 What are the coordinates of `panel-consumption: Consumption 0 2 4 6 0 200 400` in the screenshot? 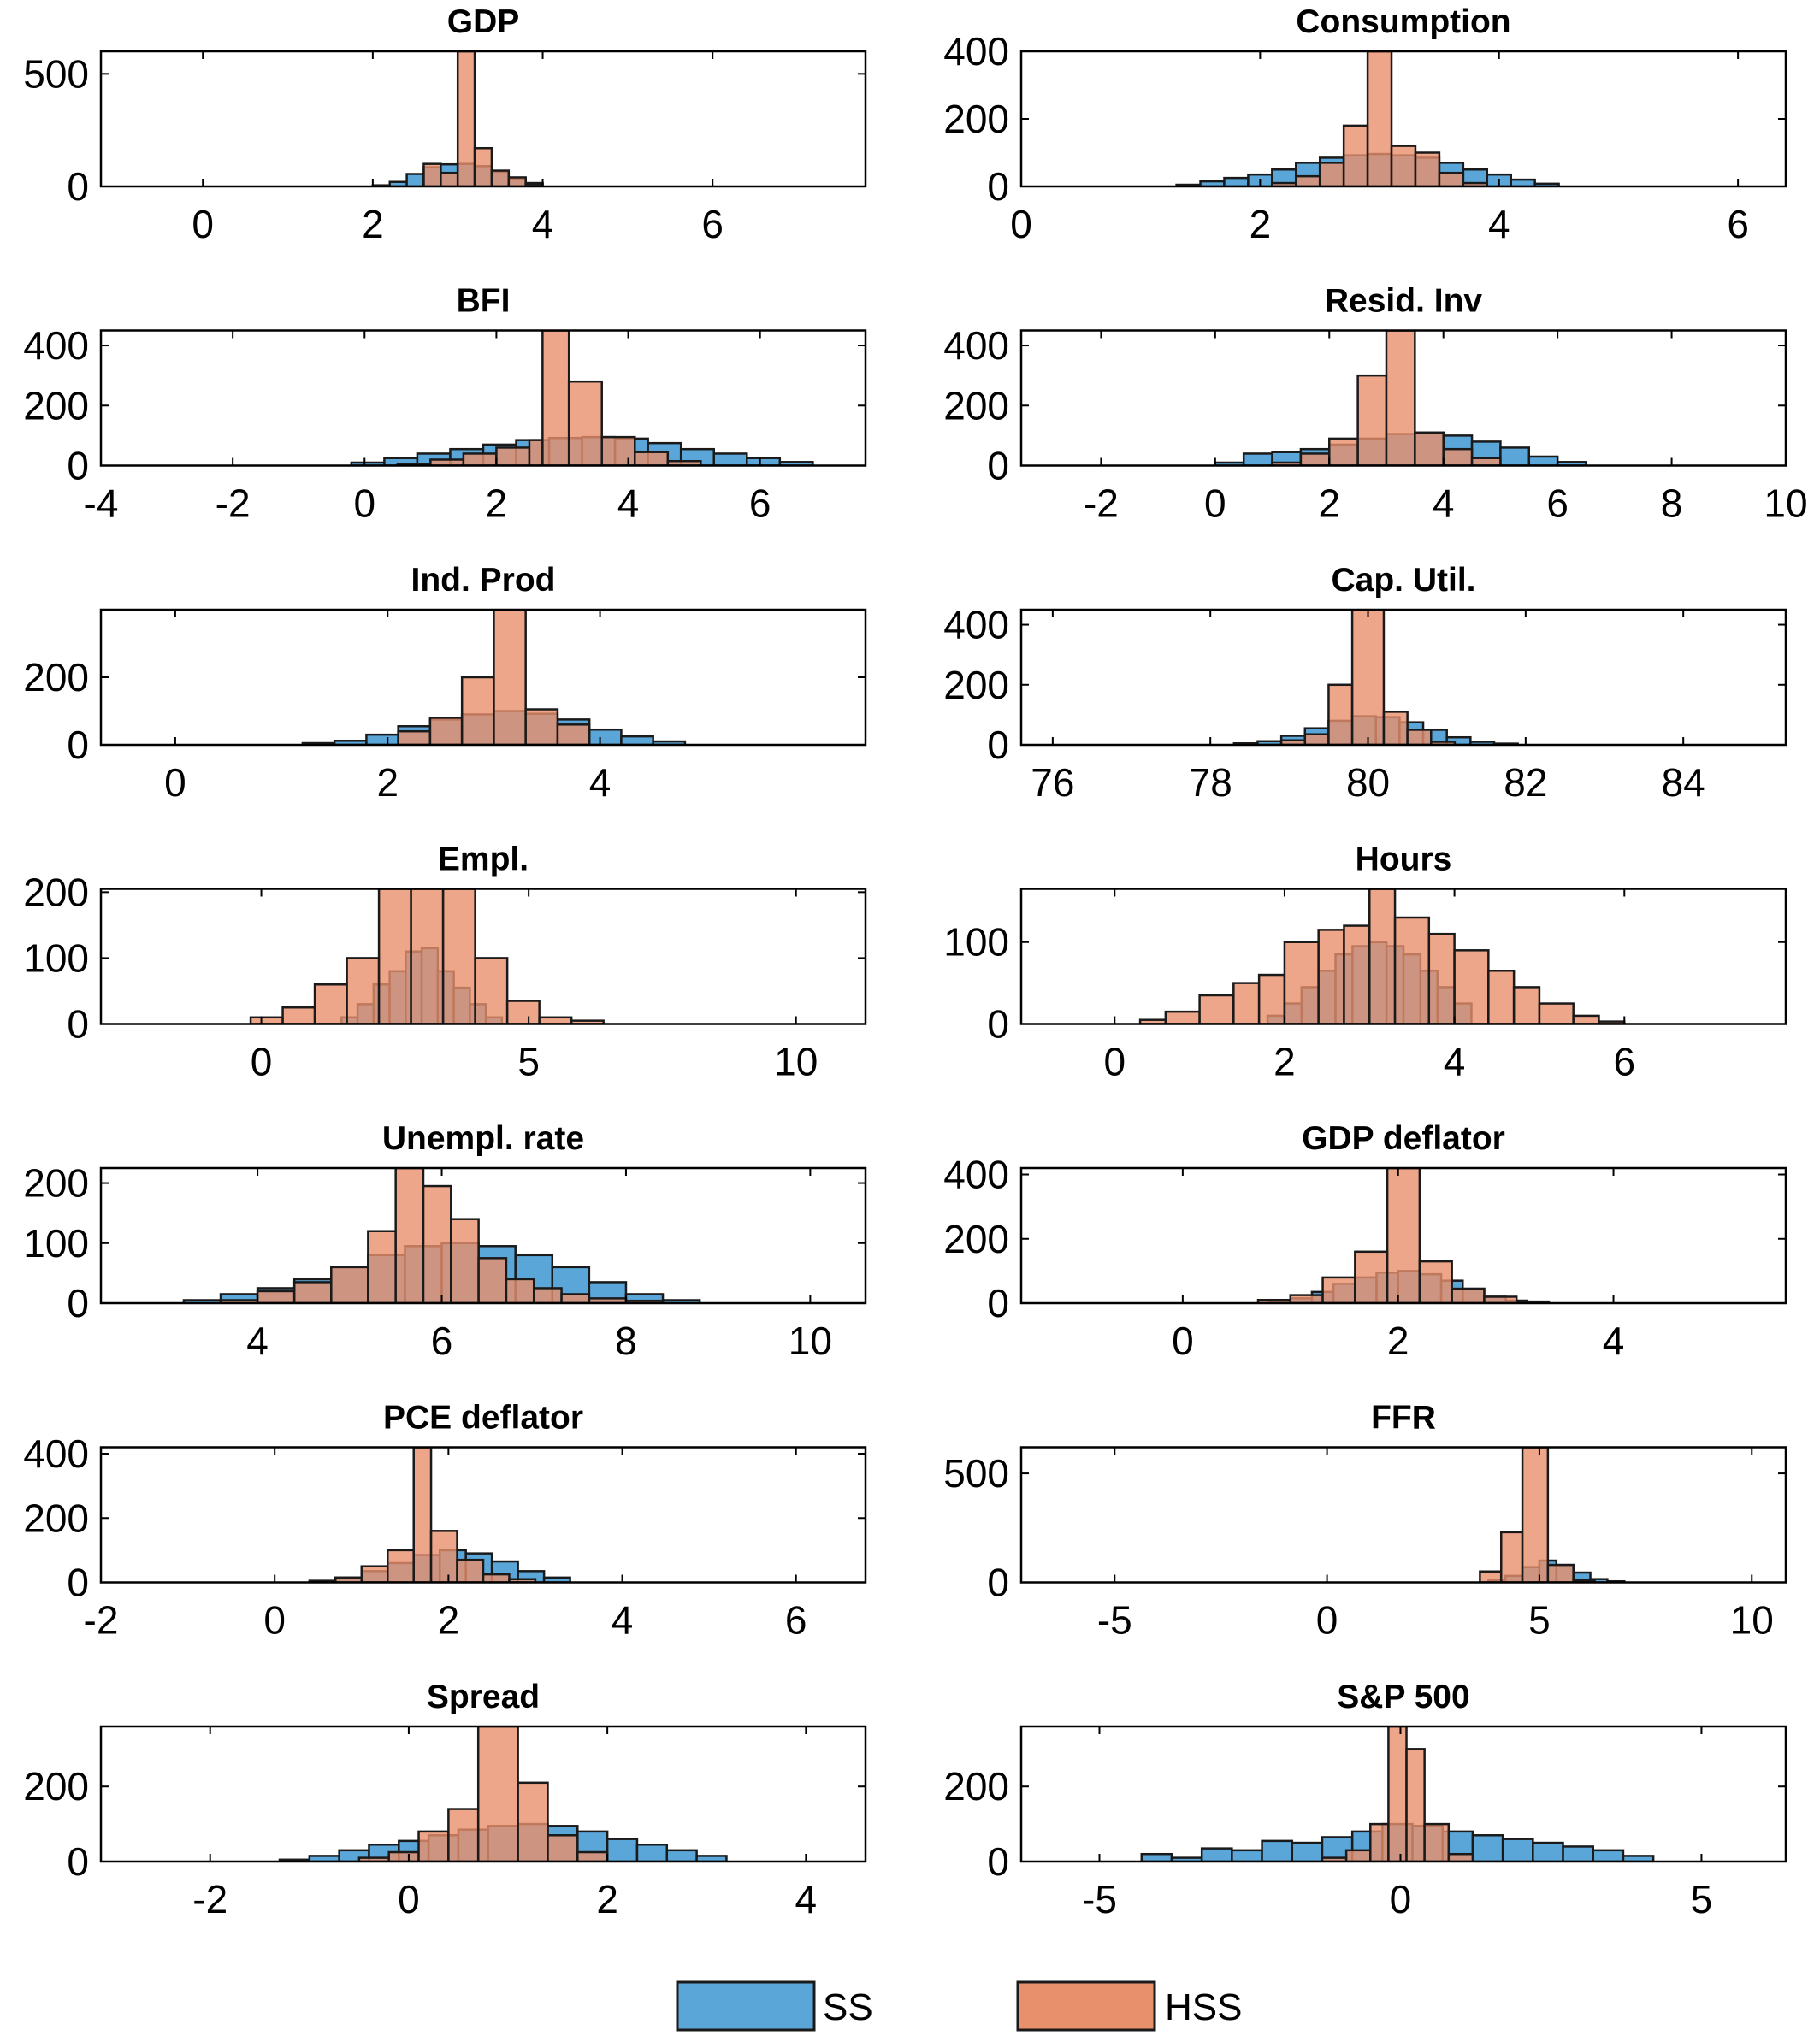 It's located at (1365, 124).